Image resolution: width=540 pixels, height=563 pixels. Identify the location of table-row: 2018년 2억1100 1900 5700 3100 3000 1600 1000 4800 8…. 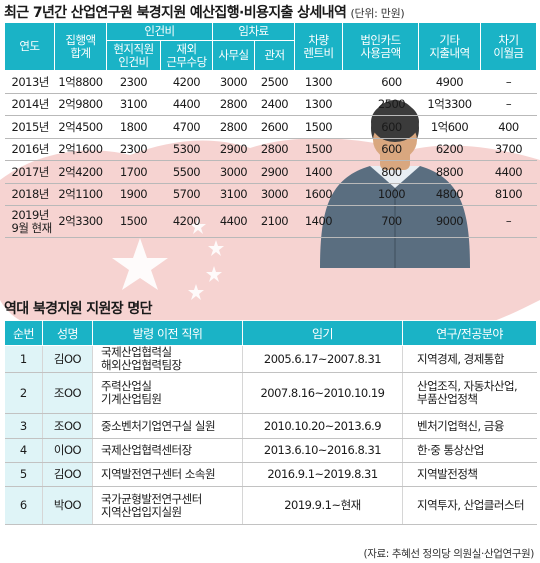
(270, 194).